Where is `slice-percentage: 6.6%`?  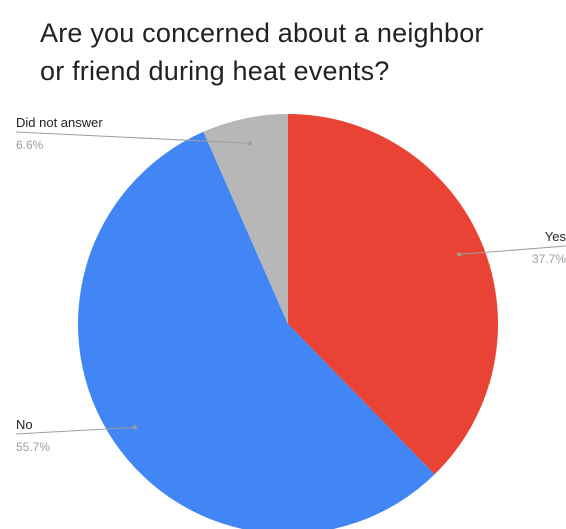 slice-percentage: 6.6% is located at coordinates (30, 145).